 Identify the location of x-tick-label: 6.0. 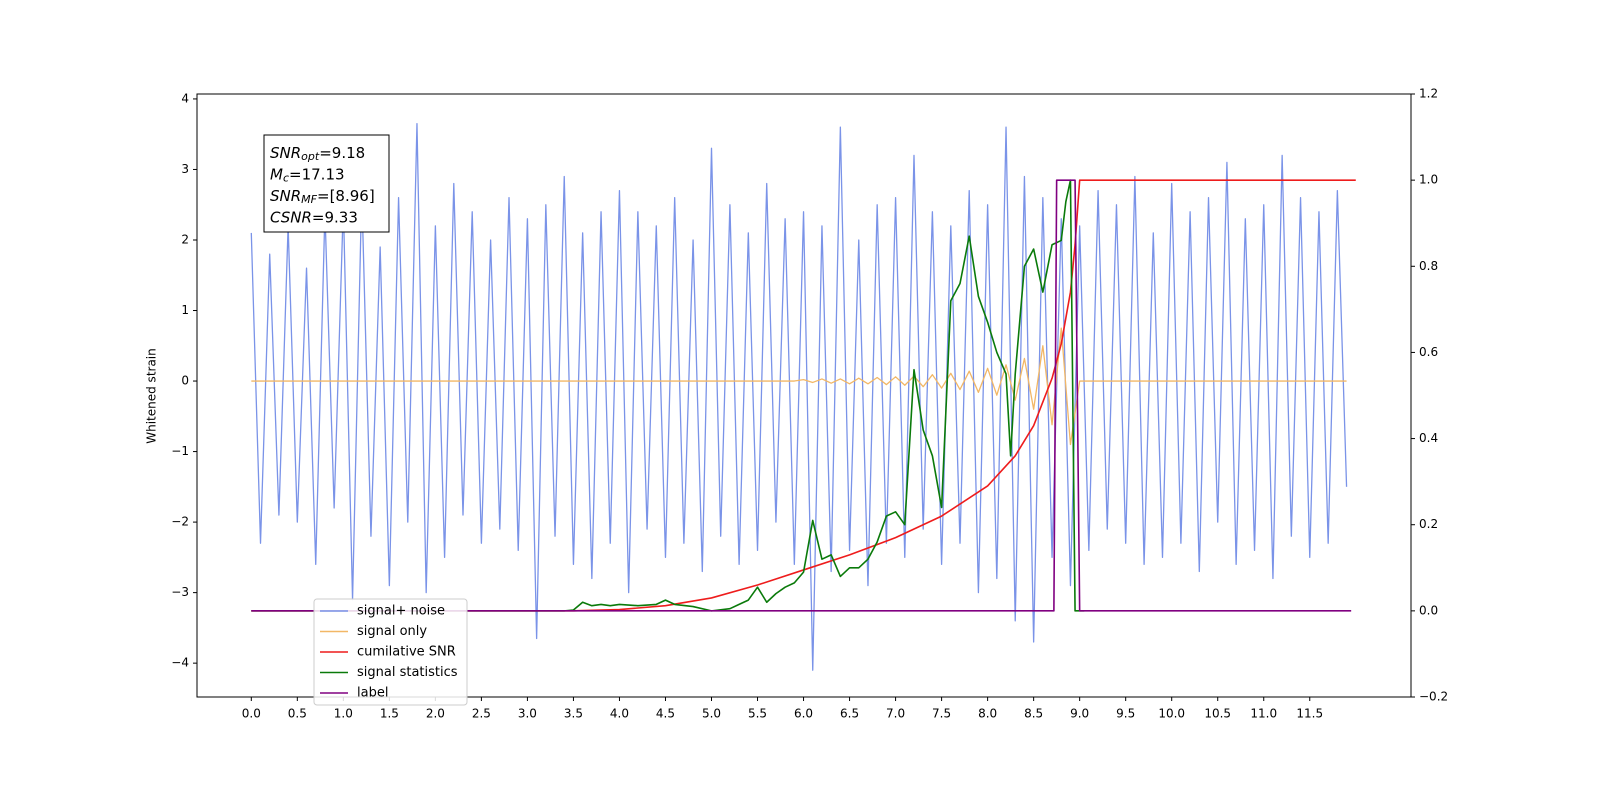
(803, 714).